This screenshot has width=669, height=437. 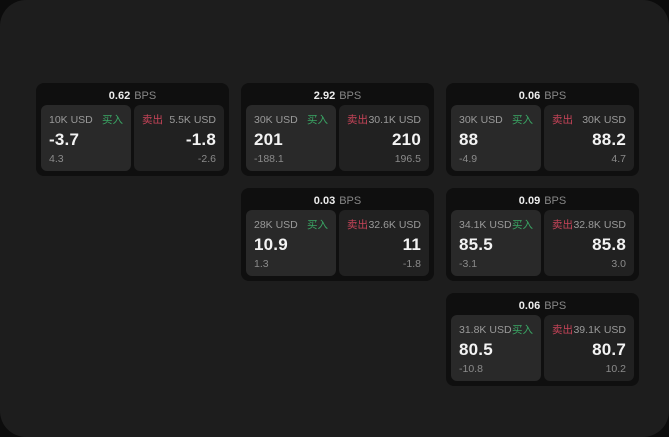 I want to click on sell-price: -1.8, so click(x=200, y=139).